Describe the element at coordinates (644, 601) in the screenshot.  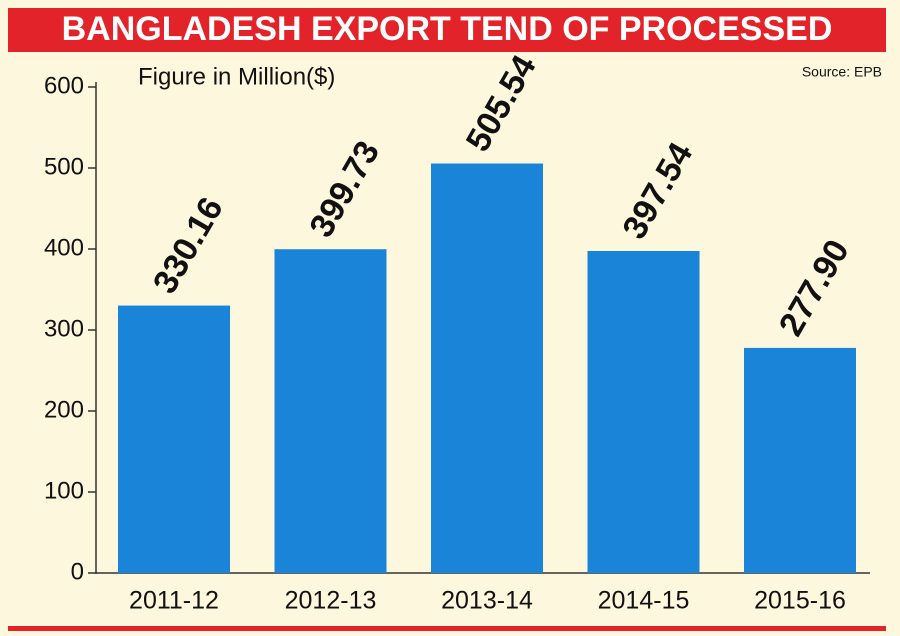
I see `x-tick-label: 2014-15` at that location.